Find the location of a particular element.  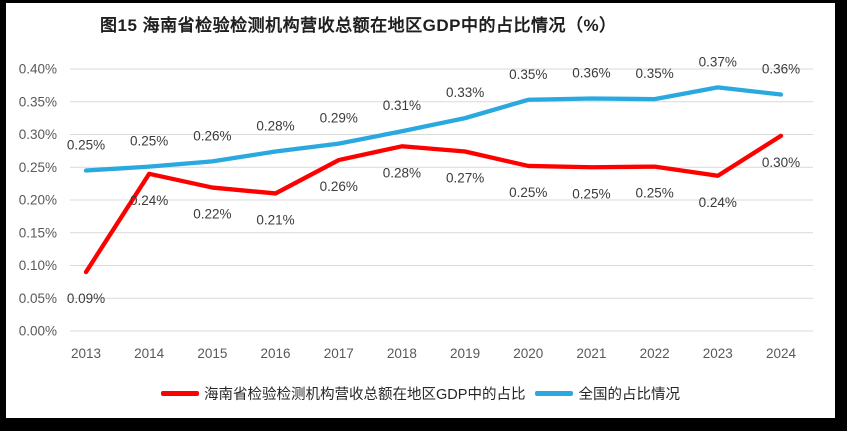

data-label: 0.30% is located at coordinates (781, 162).